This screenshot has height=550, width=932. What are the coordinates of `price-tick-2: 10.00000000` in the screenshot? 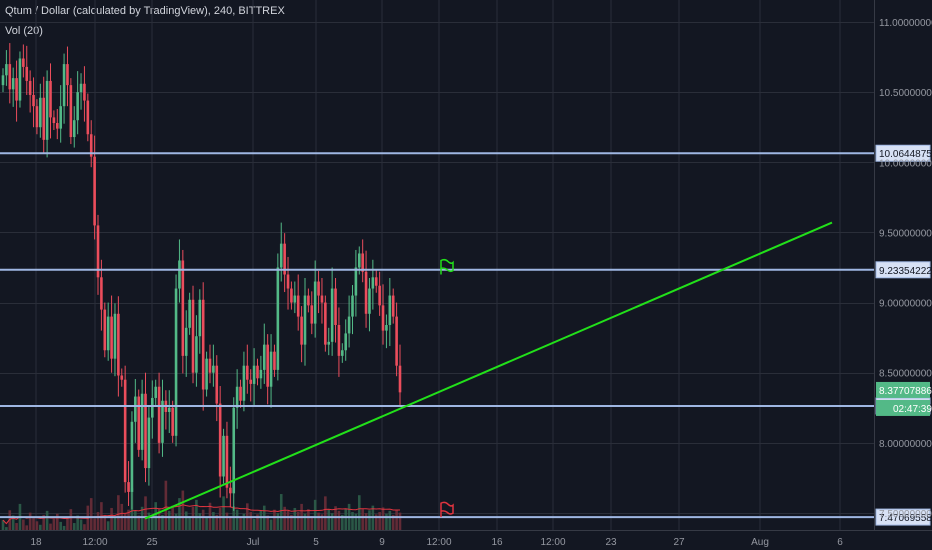 It's located at (905, 163).